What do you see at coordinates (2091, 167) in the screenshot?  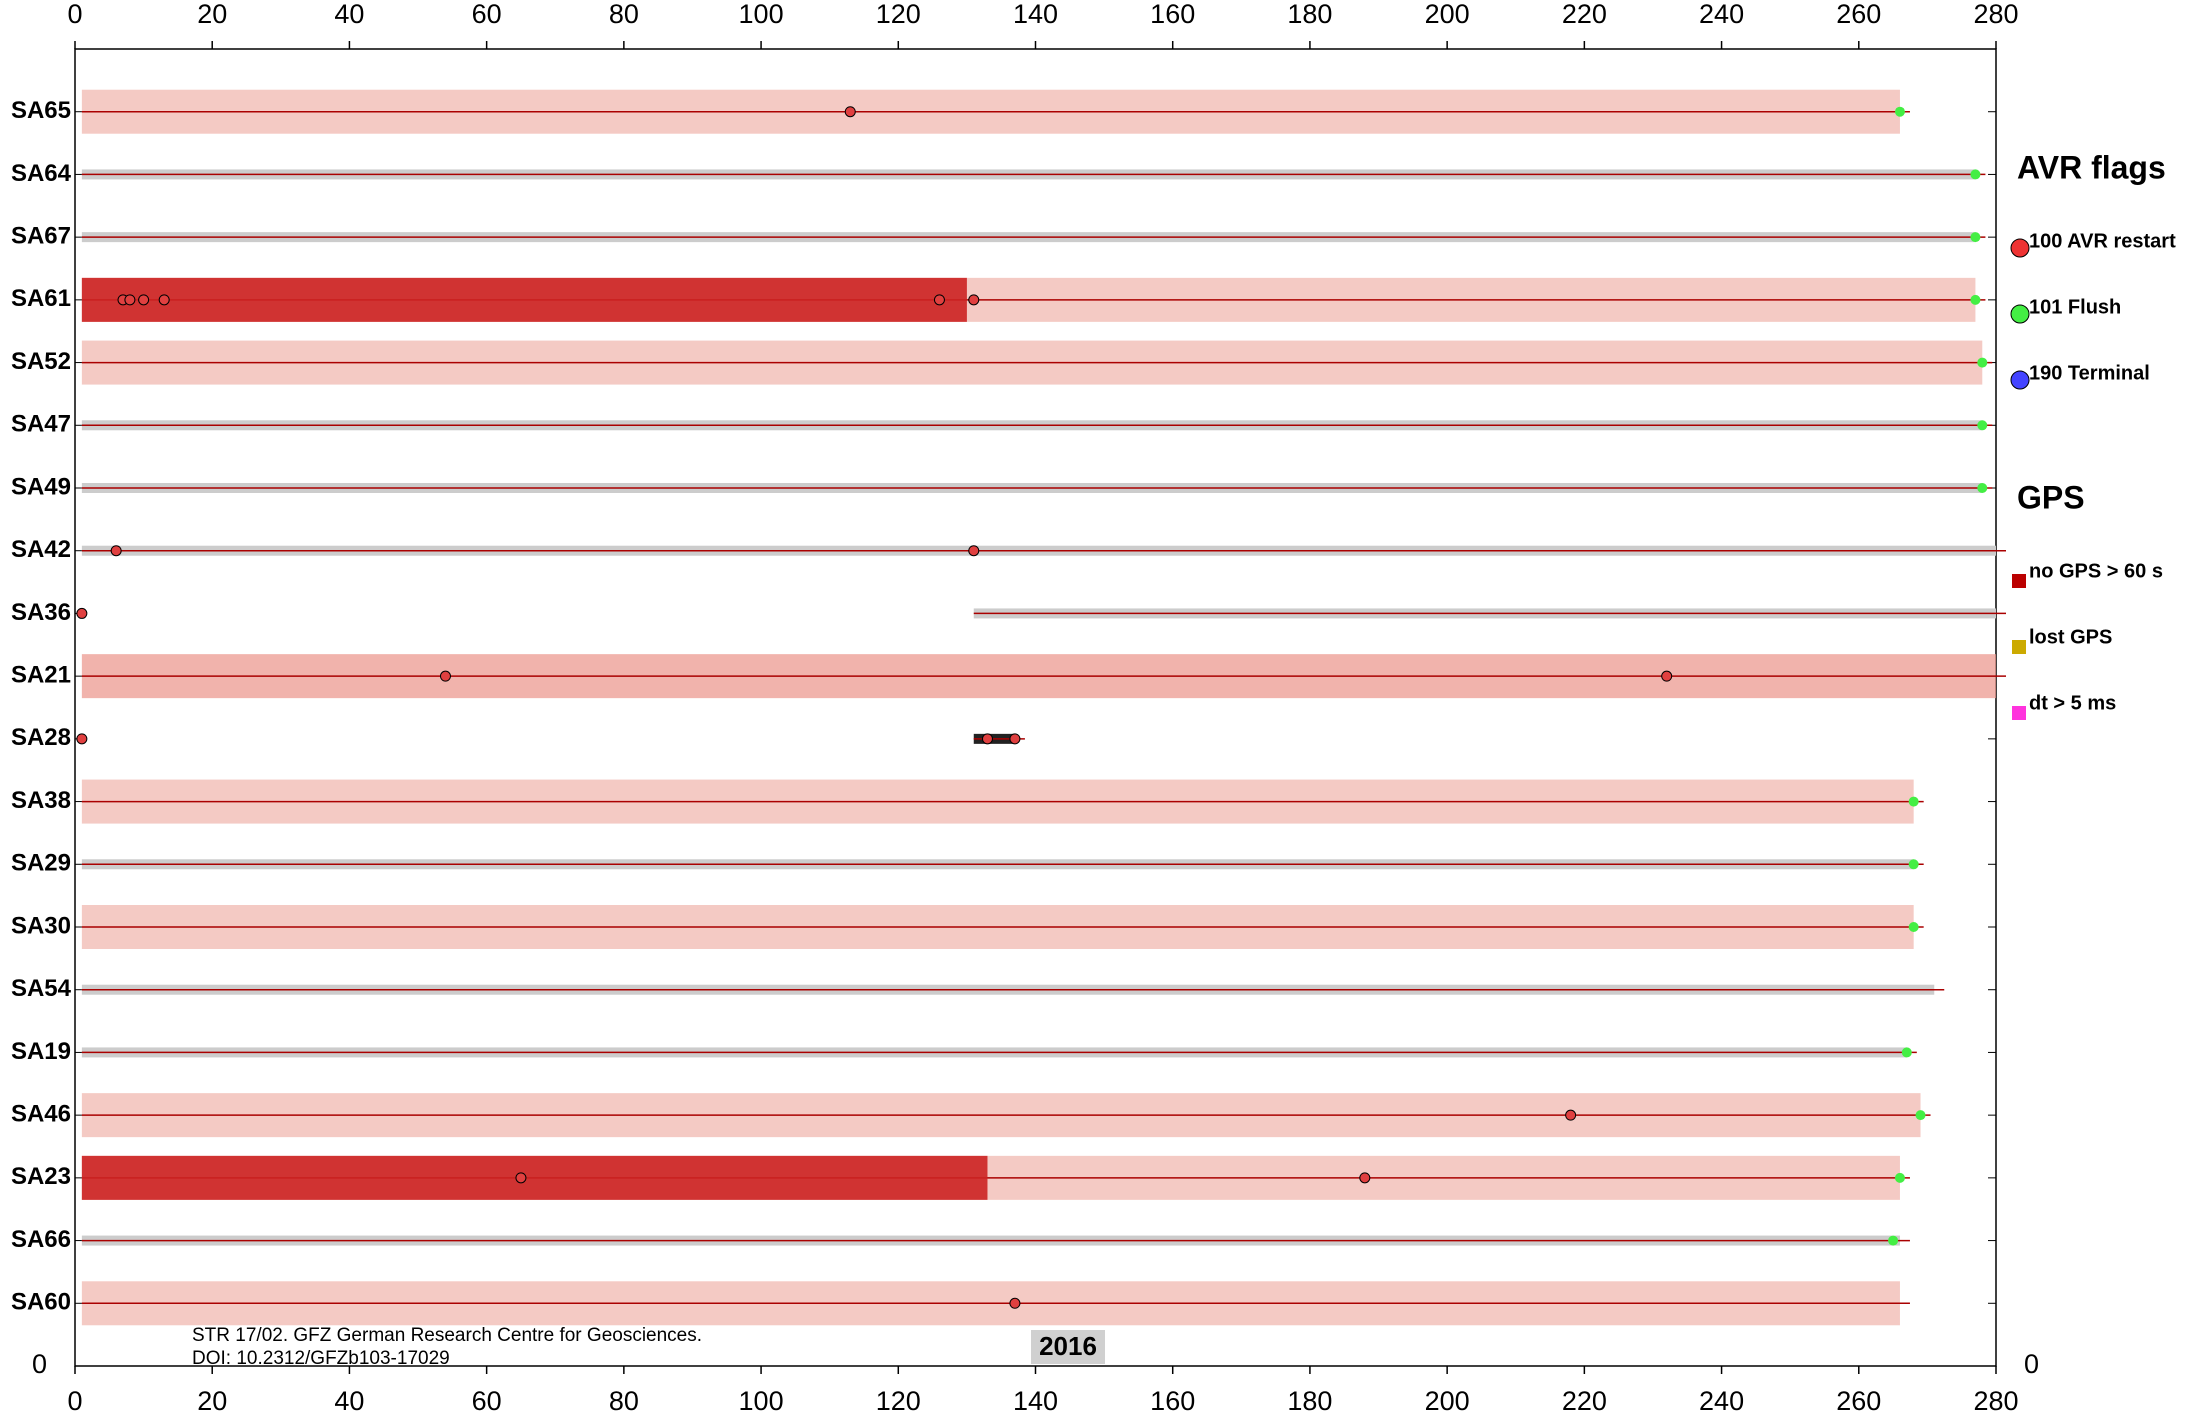 I see `legend-title: AVR flags` at bounding box center [2091, 167].